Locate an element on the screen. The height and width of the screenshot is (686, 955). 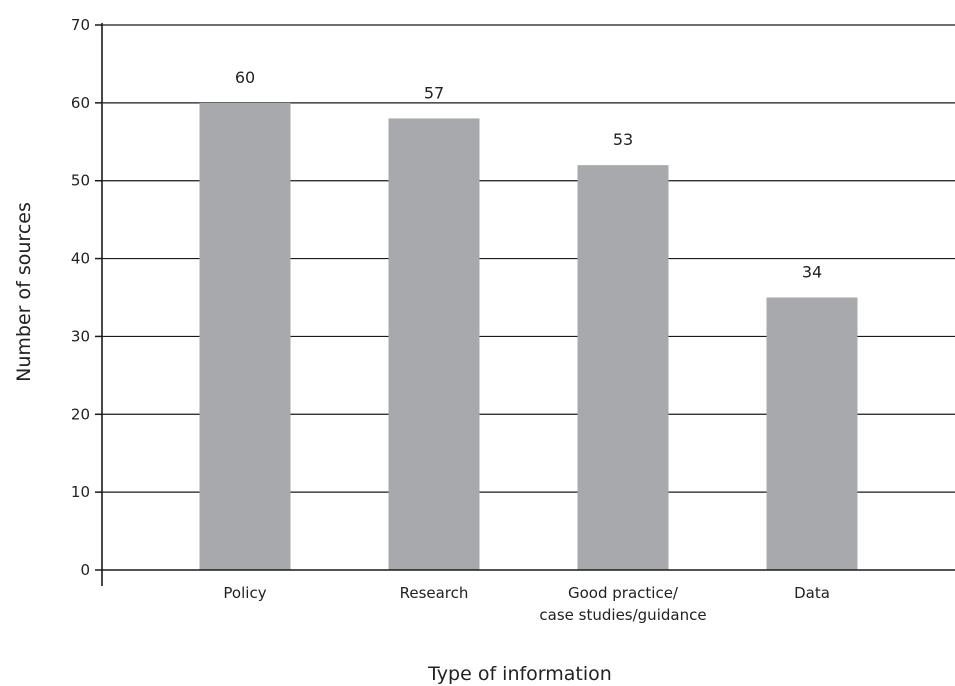
y-tick-label-70: 70 is located at coordinates (80, 25).